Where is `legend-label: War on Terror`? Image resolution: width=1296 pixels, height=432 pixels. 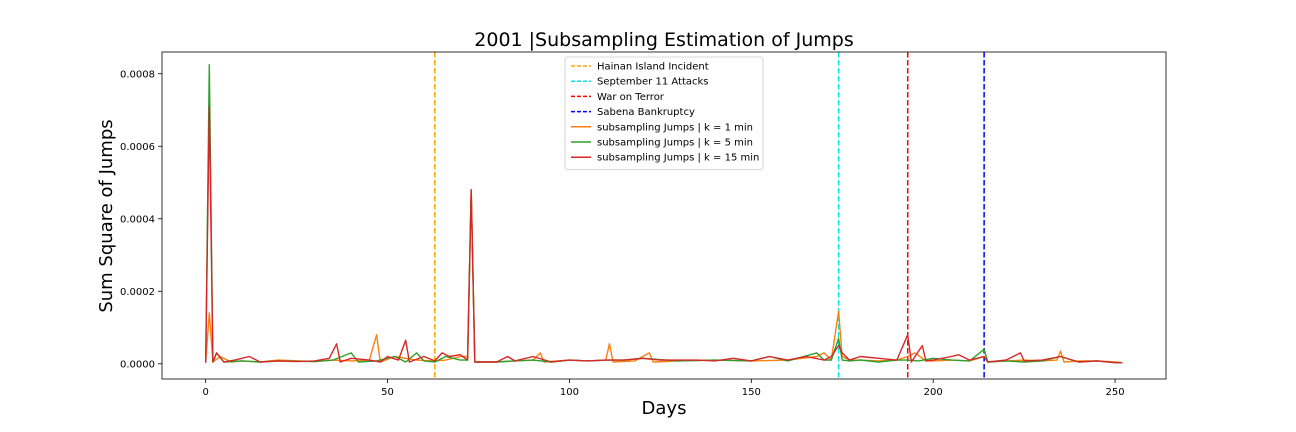 legend-label: War on Terror is located at coordinates (631, 97).